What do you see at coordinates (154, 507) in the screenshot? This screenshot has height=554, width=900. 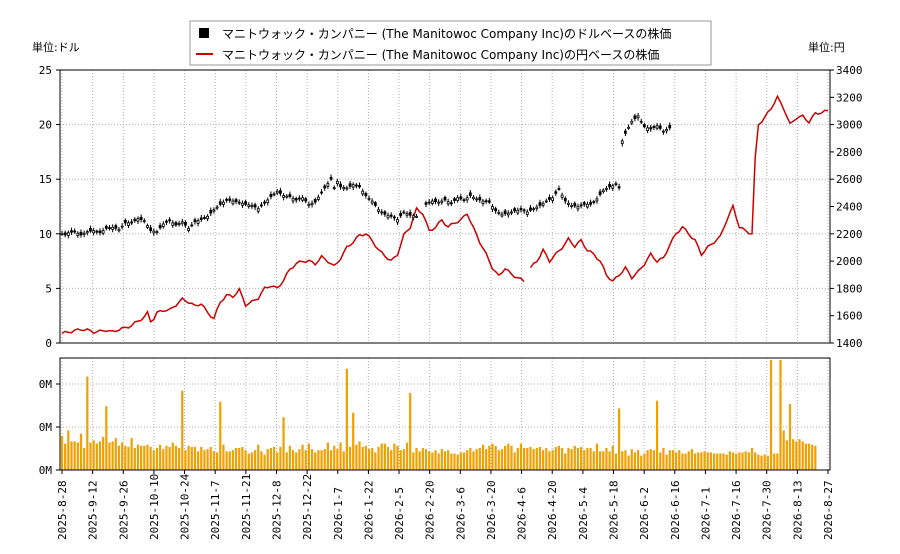 I see `x-tick-label: 2025-10-10` at bounding box center [154, 507].